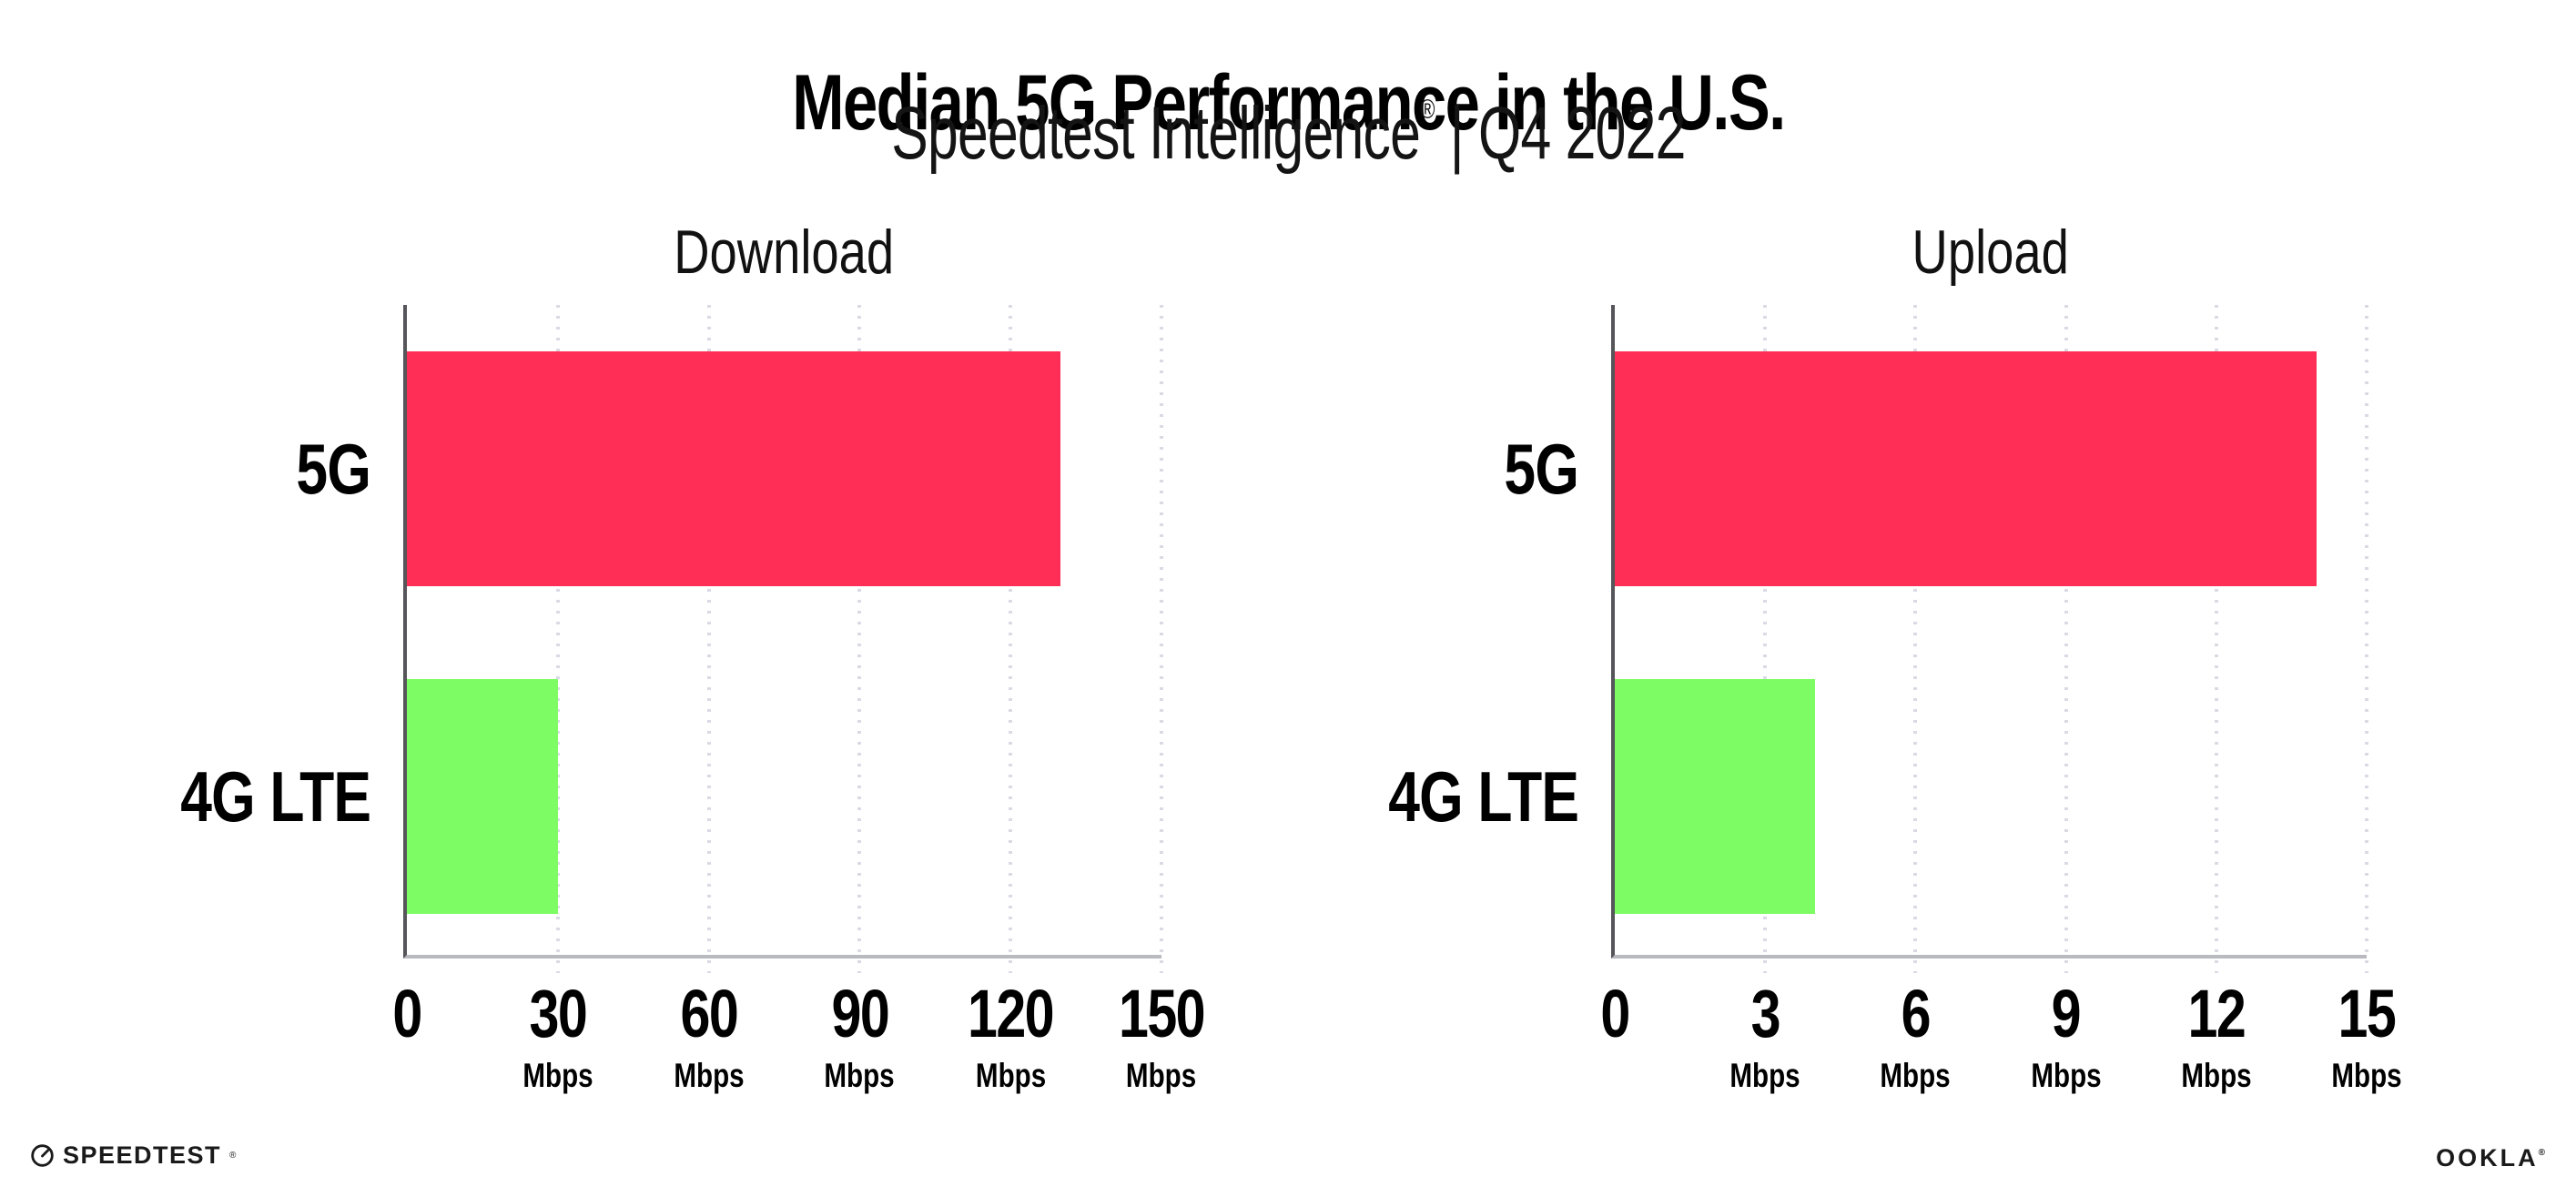 The height and width of the screenshot is (1197, 2576). I want to click on page-title: Median 5G Performance in the U.S., so click(1288, 103).